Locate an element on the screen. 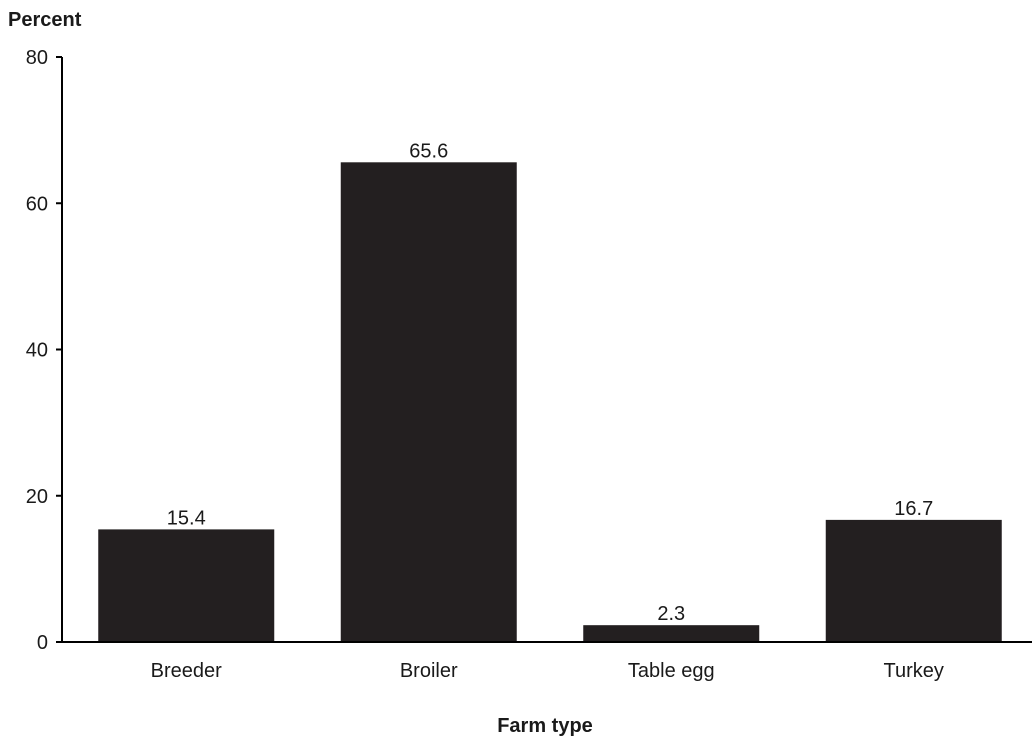 This screenshot has width=1032, height=744. x-axis-title: Farm type is located at coordinates (545, 726).